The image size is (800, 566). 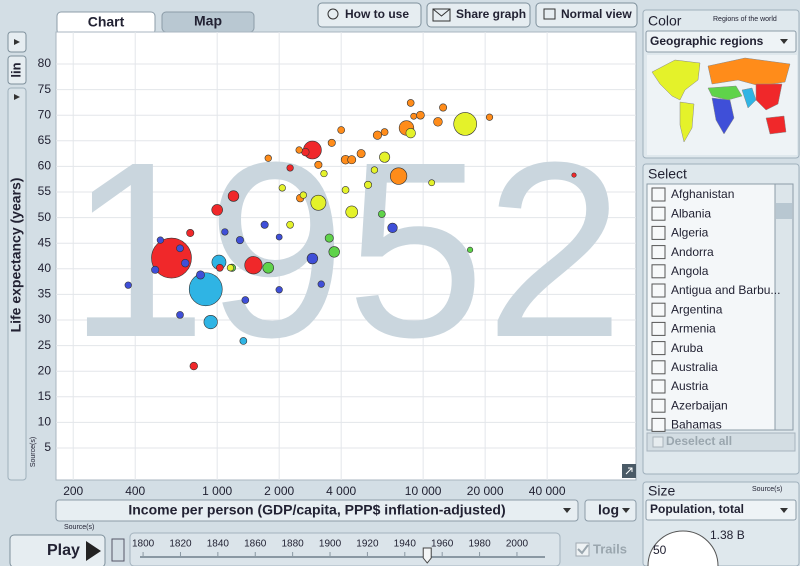 I want to click on country-name: Armenia, so click(x=693, y=329).